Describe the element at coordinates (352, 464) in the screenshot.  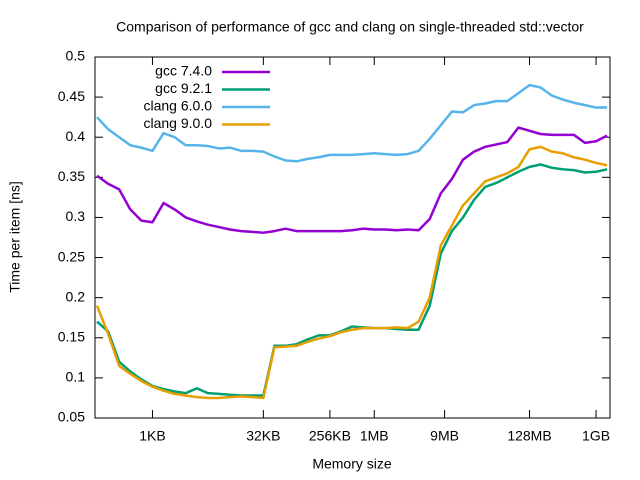
I see `x-axis-label: Memory size` at that location.